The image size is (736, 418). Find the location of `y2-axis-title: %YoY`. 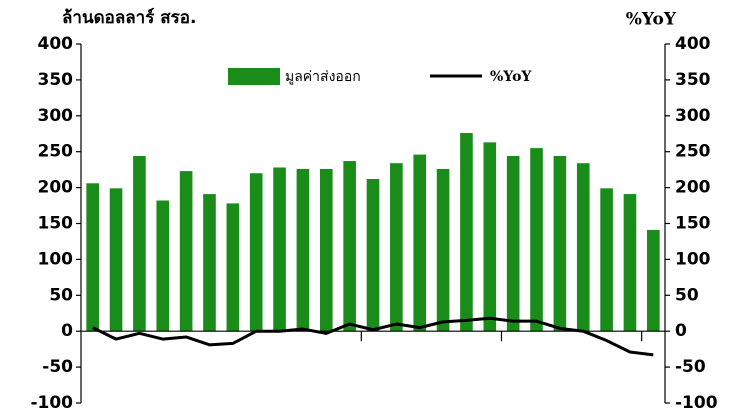

y2-axis-title: %YoY is located at coordinates (651, 20).